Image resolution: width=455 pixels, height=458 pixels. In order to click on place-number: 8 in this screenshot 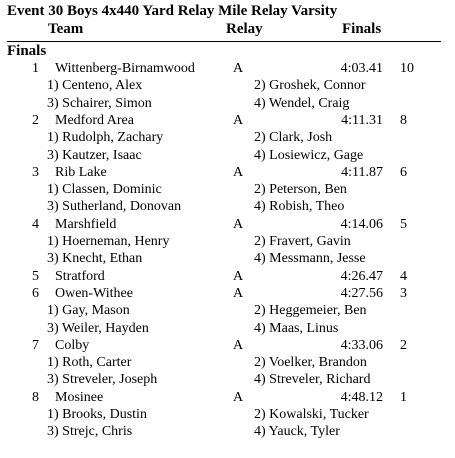, I will do `click(35, 397)`.